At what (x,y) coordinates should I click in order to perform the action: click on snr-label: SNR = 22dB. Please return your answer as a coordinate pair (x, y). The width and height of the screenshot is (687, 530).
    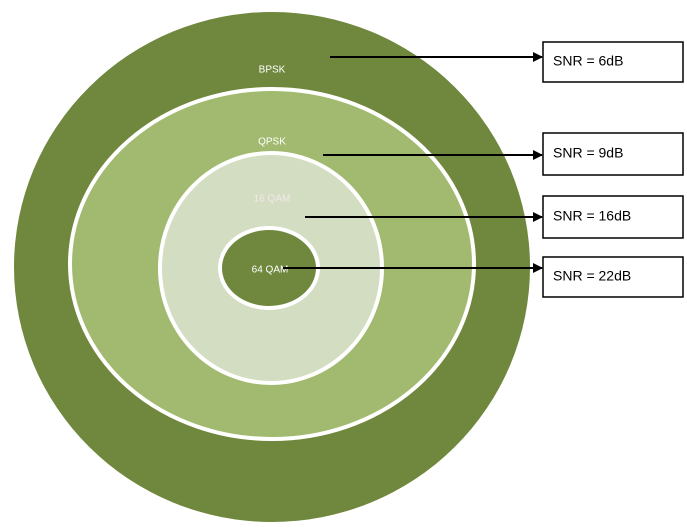
    Looking at the image, I should click on (592, 276).